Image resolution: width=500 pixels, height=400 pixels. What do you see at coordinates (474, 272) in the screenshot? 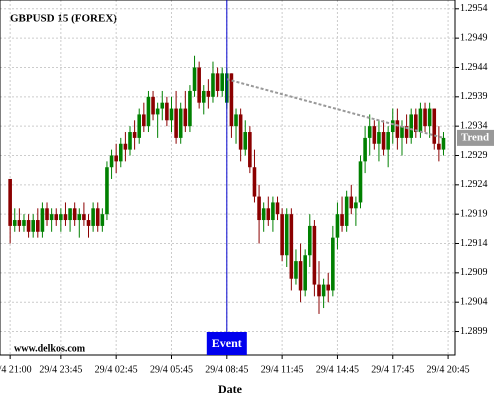
I see `y-tick-label: 1.2909` at bounding box center [474, 272].